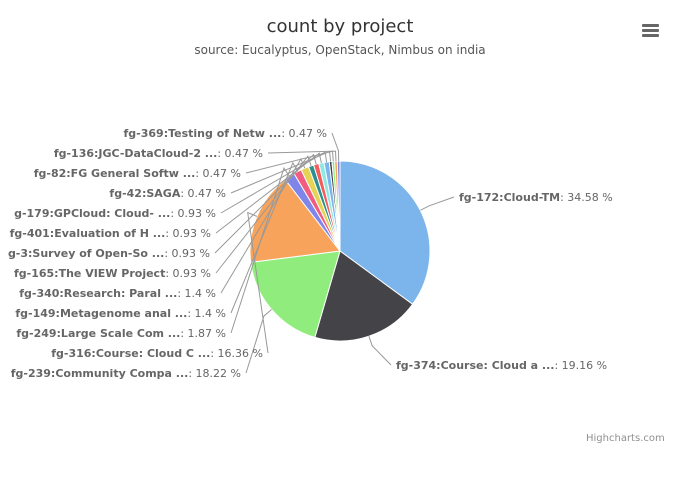  Describe the element at coordinates (110, 233) in the screenshot. I see `slice-label: fg-401:Evaluation of H ...: 0.93 %` at that location.